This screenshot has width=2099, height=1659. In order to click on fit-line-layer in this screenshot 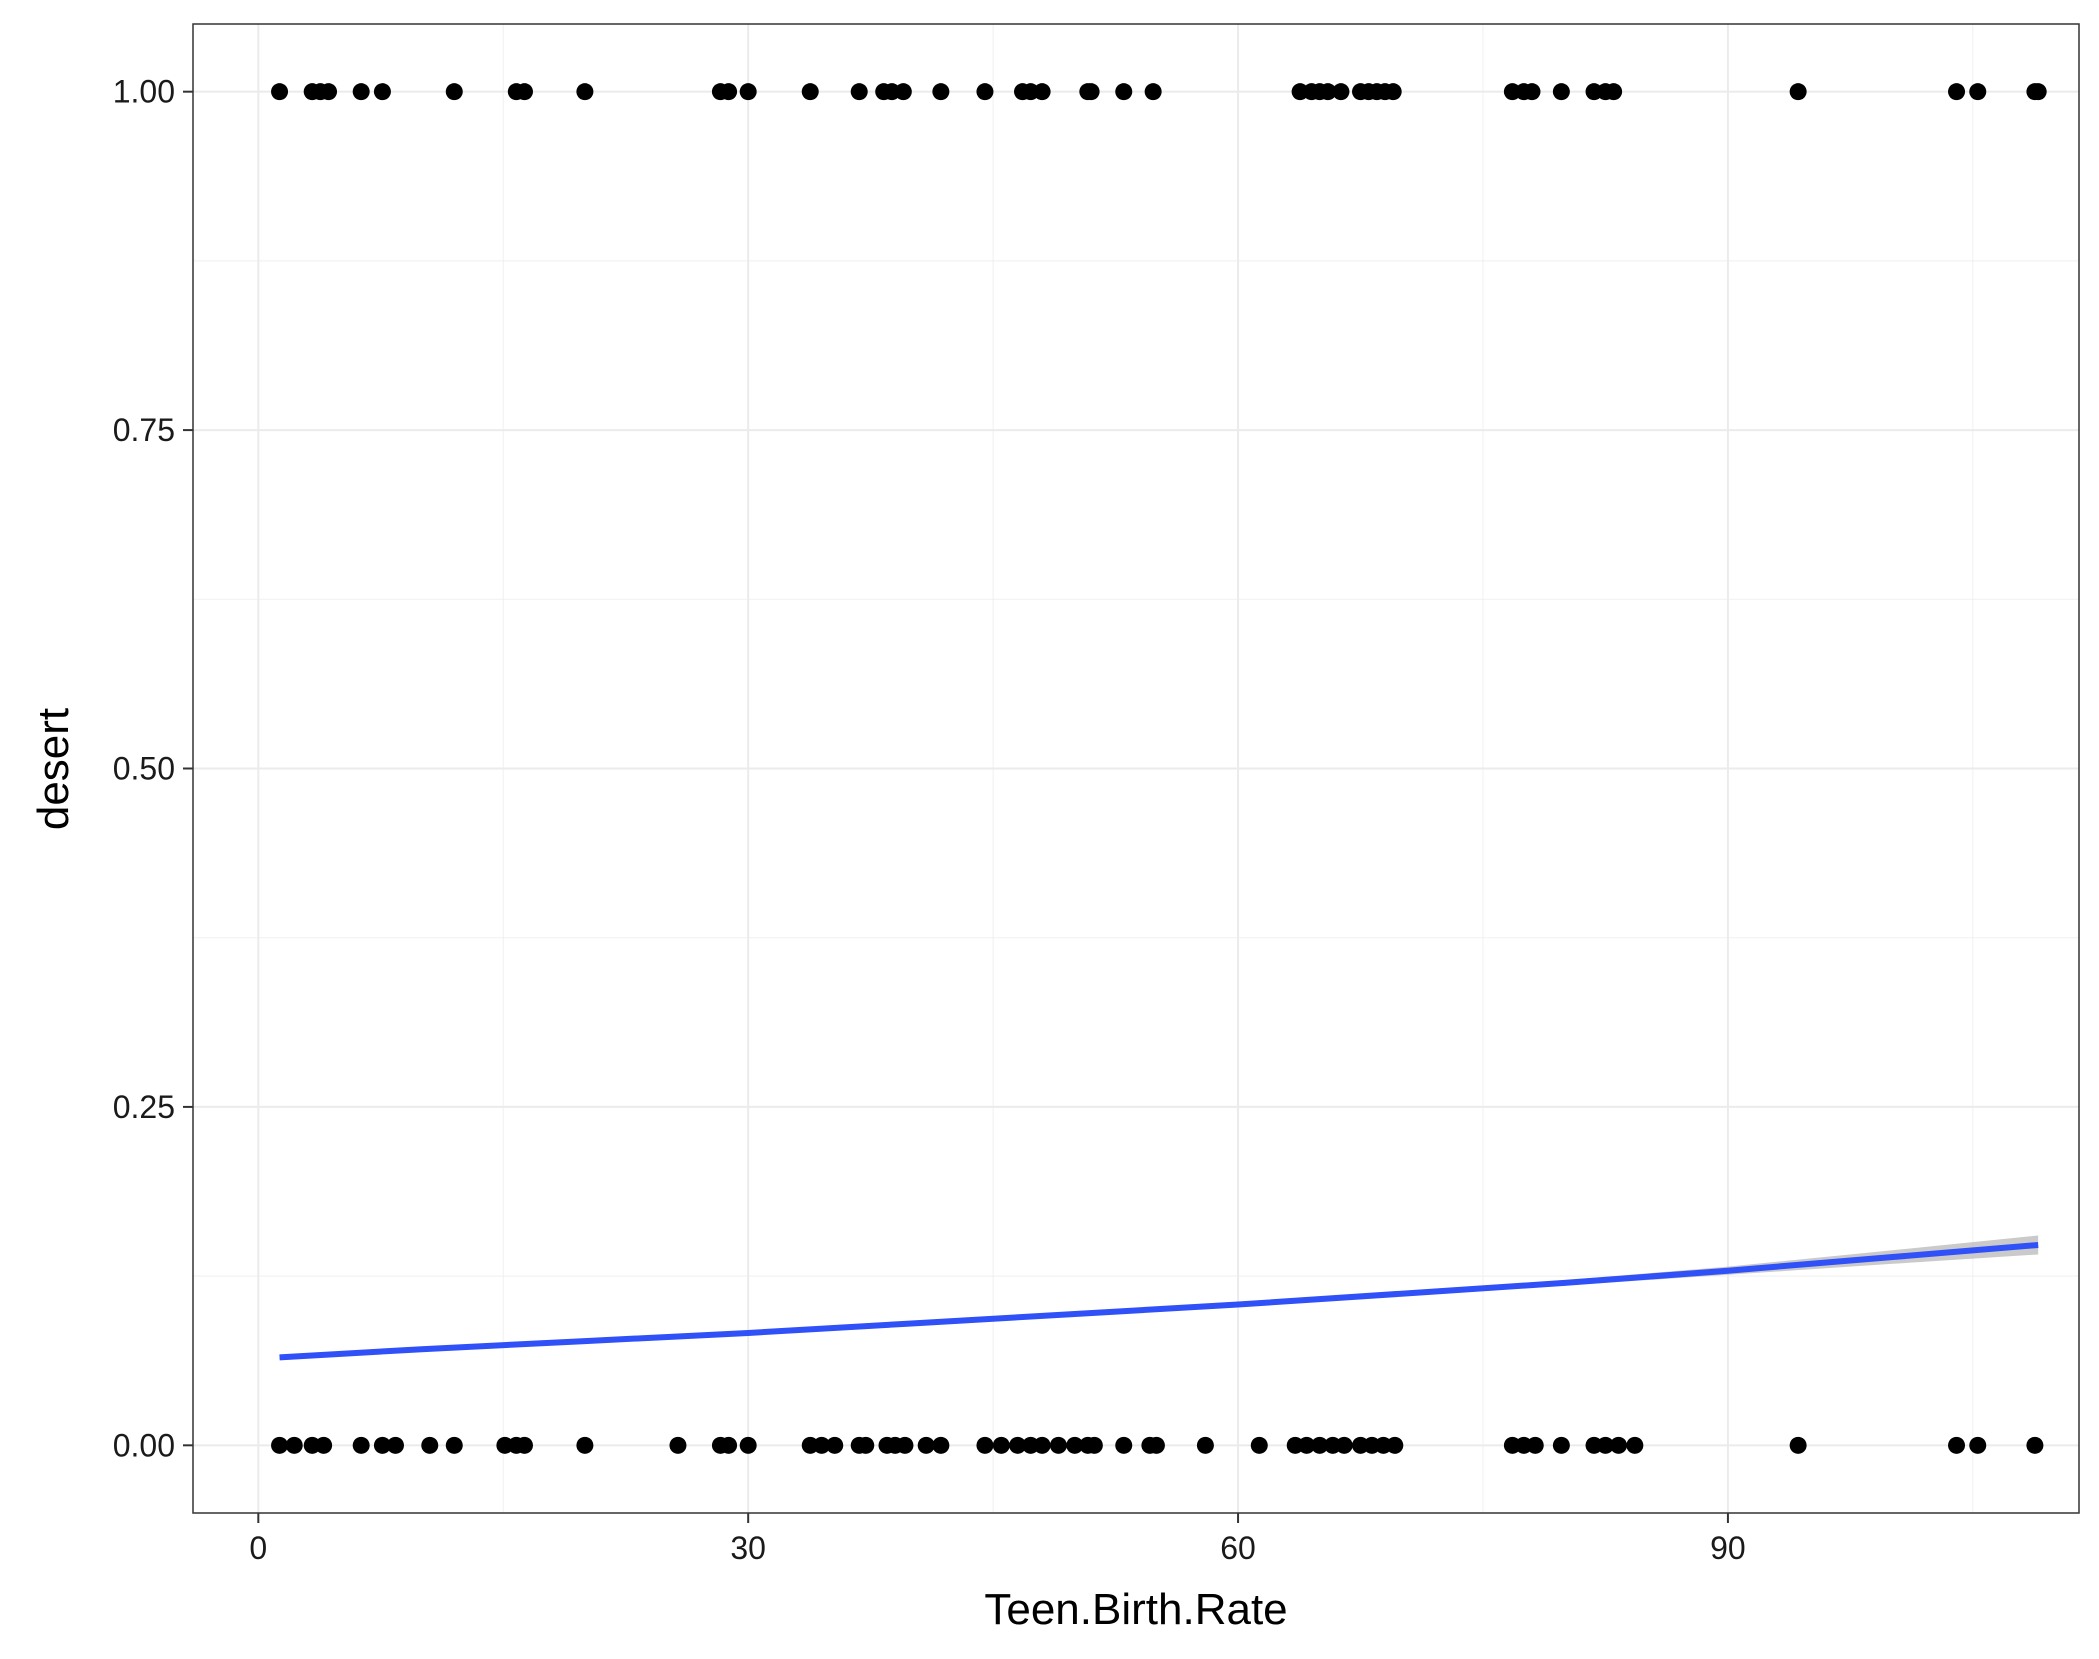, I will do `click(1159, 1301)`.